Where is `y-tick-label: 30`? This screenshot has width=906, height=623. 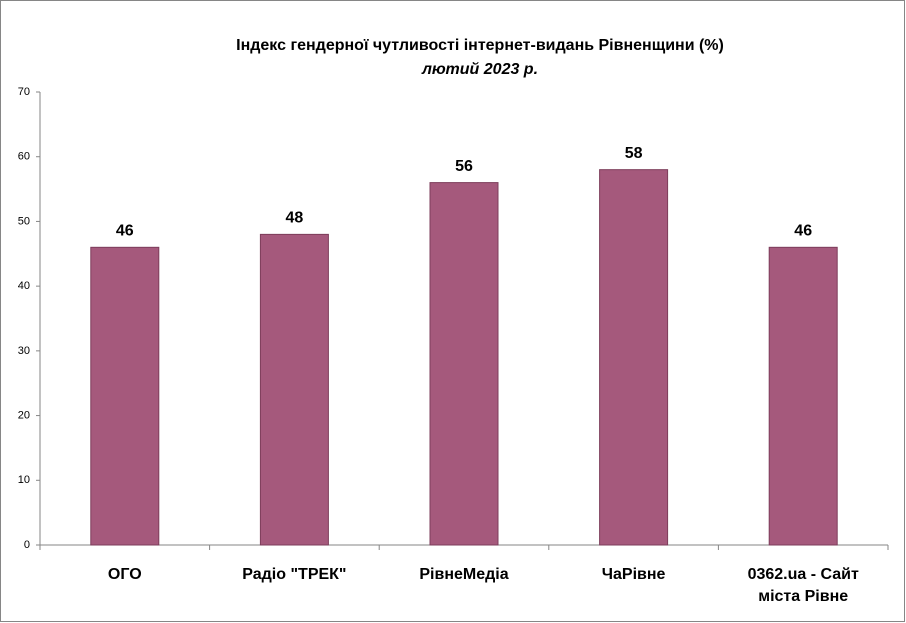
y-tick-label: 30 is located at coordinates (24, 351).